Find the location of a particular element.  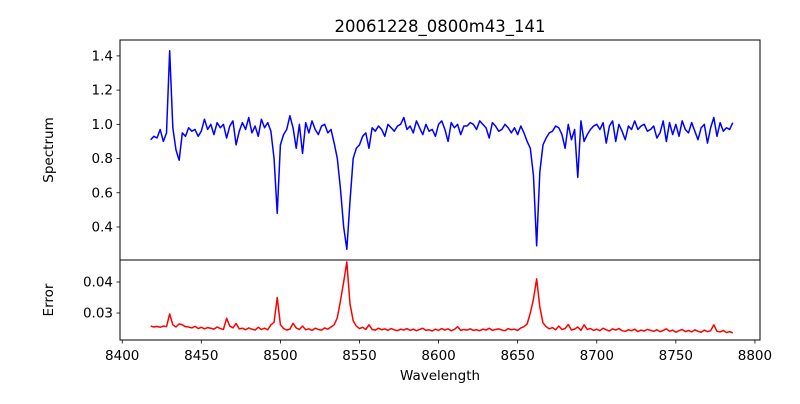

x-tick-label: 8550 is located at coordinates (359, 356).